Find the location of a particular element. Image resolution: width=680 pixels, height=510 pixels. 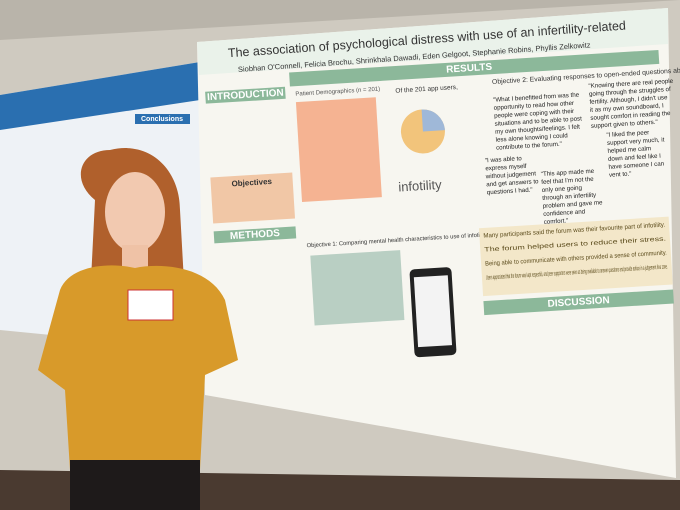

shirt is located at coordinates (138, 367).